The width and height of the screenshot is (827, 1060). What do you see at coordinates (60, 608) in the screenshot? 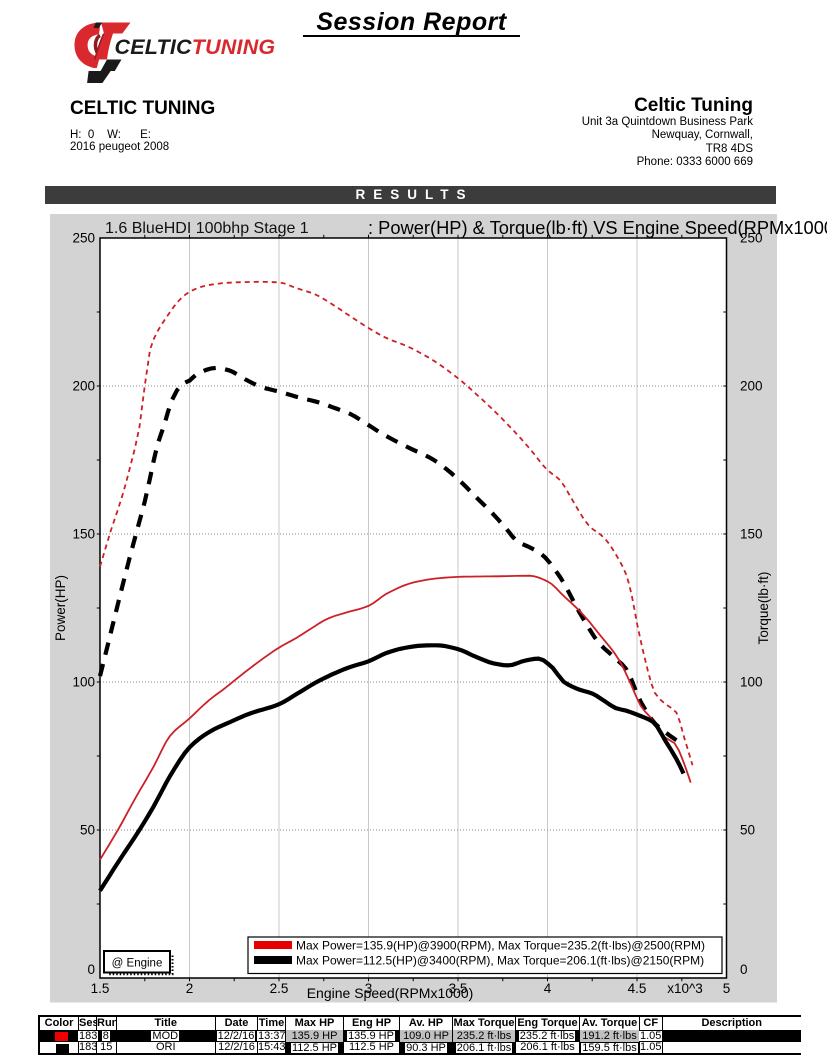
I see `svg-text: Power(HP)` at bounding box center [60, 608].